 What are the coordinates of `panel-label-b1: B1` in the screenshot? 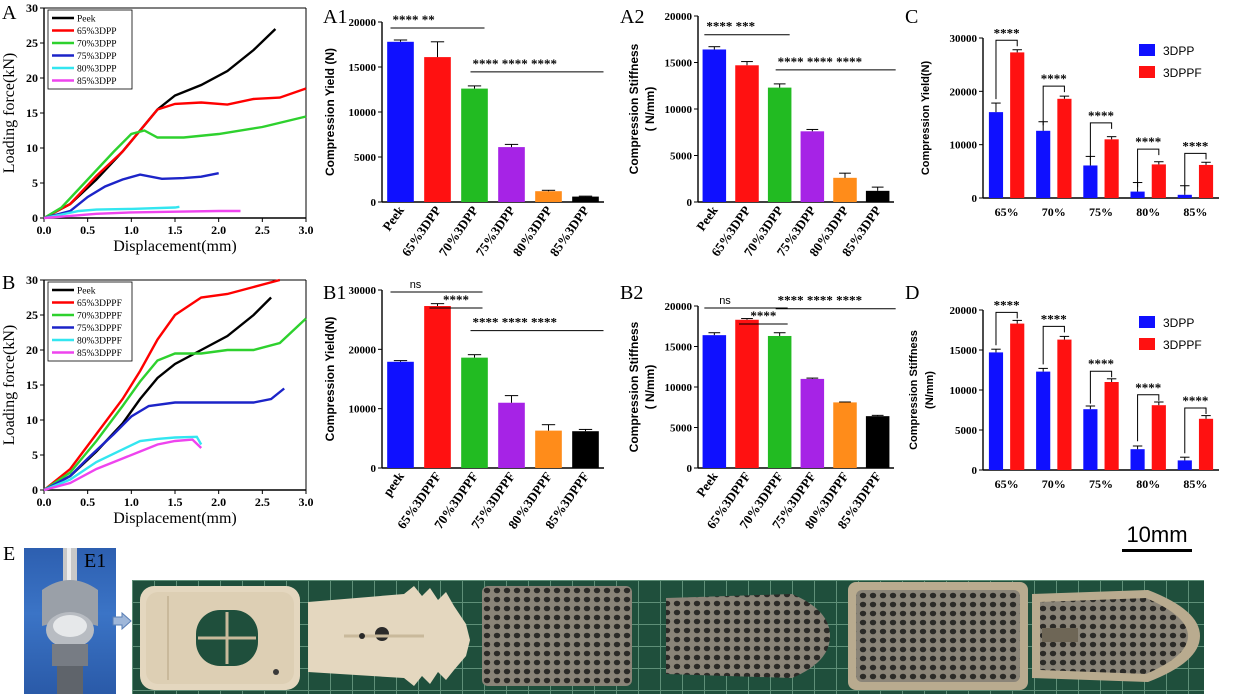 It's located at (335, 293).